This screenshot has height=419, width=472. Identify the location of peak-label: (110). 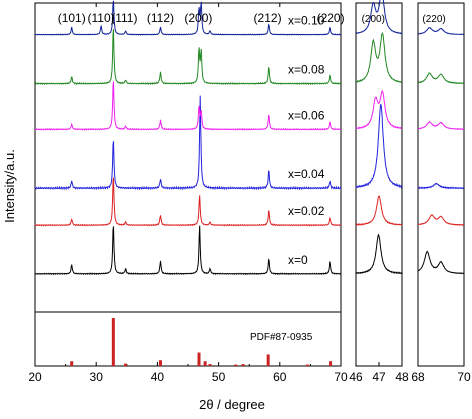
(101, 18).